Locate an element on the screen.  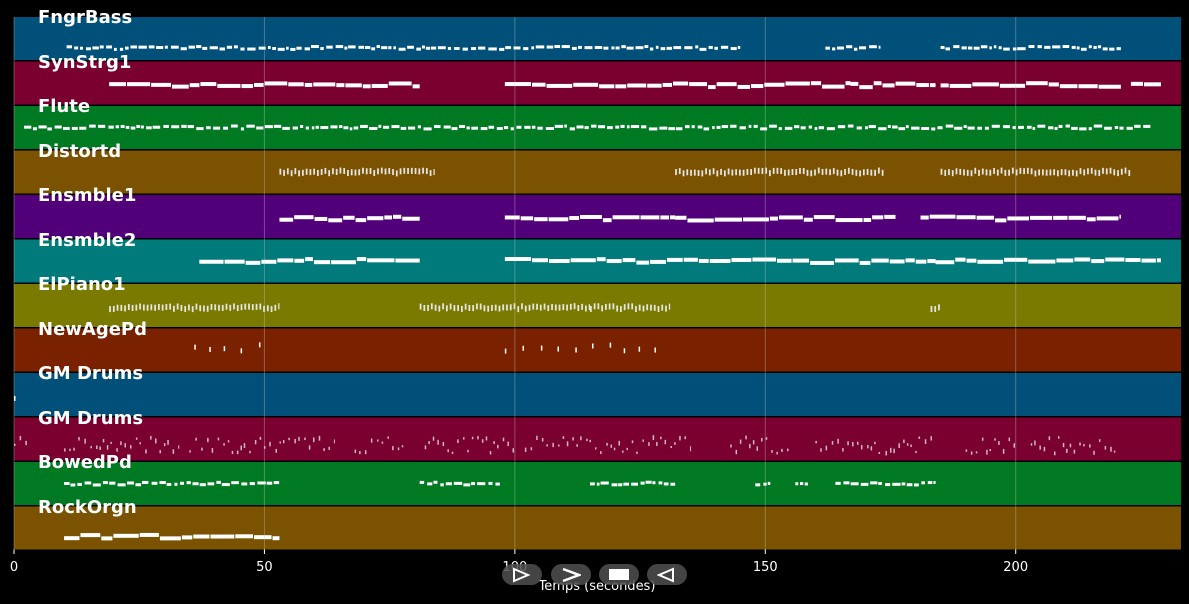
track-label: Distortd is located at coordinates (80, 151).